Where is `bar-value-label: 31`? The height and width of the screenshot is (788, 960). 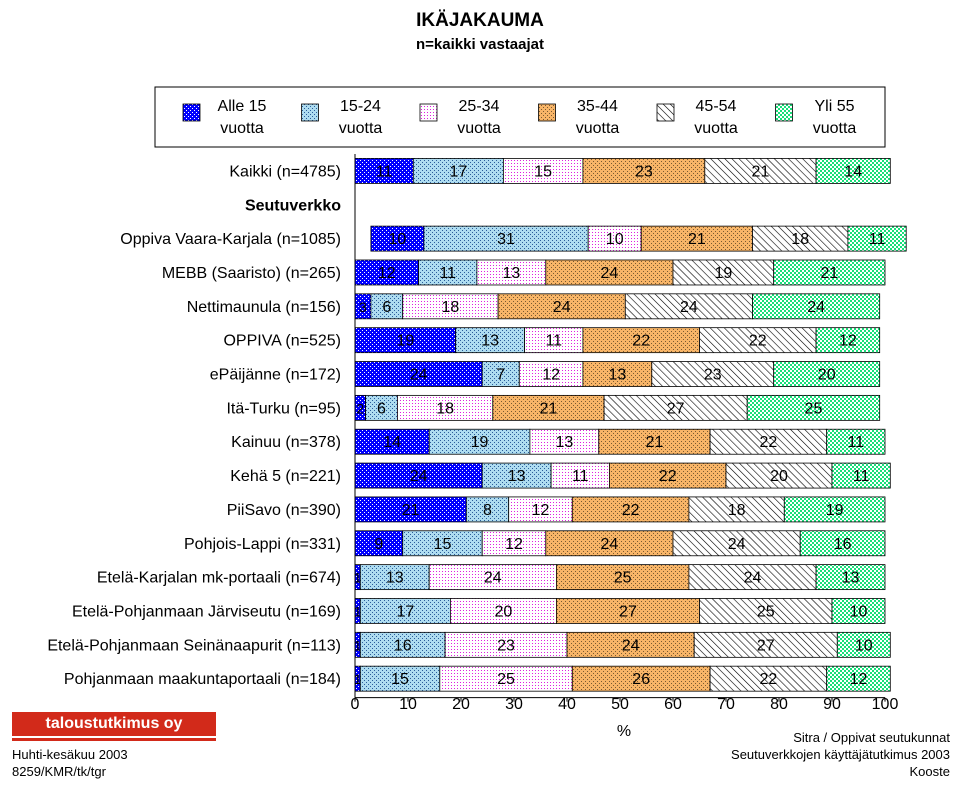 bar-value-label: 31 is located at coordinates (506, 239).